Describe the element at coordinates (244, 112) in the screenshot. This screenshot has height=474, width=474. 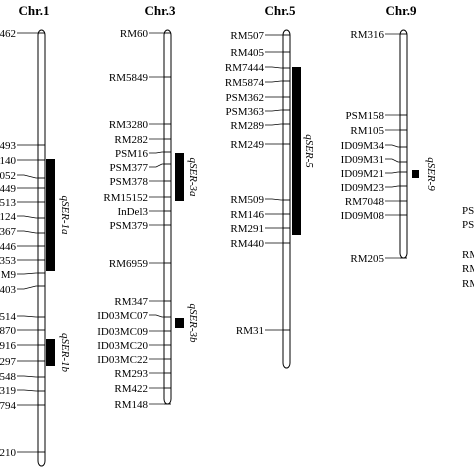
I see `marker-label: PSM363` at that location.